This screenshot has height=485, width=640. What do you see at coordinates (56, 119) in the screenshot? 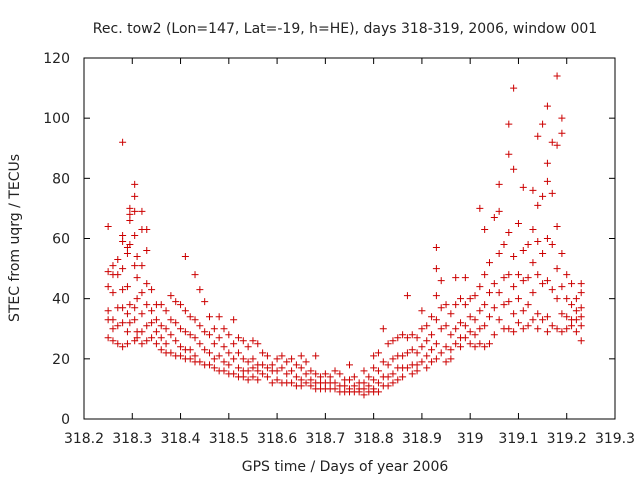
I see `y-tick-label: 100` at bounding box center [56, 119].